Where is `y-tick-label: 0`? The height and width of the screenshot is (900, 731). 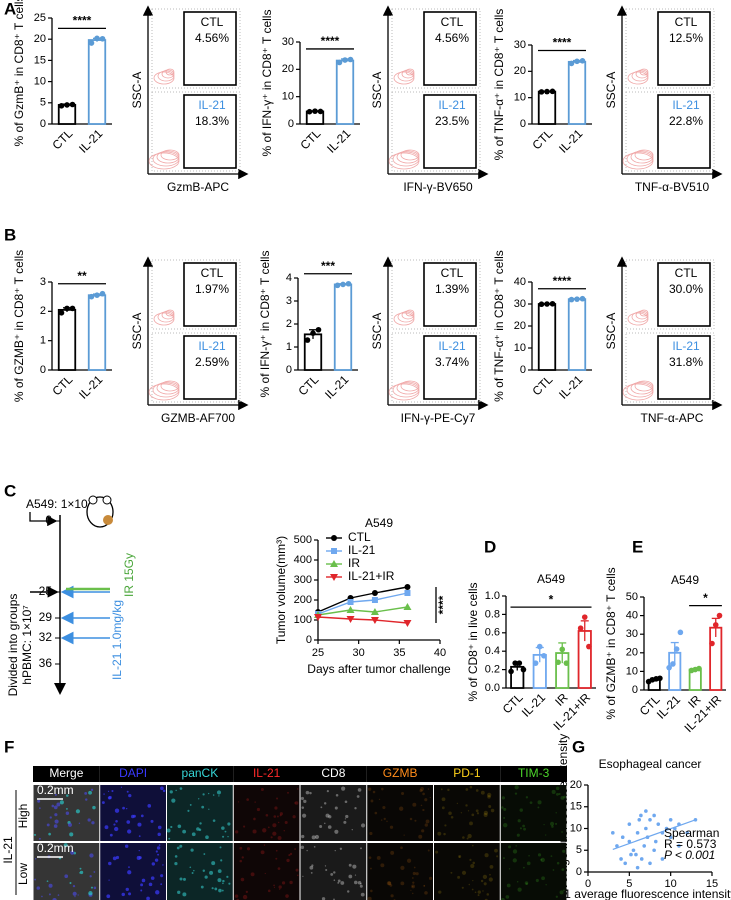 y-tick-label: 0 is located at coordinates (579, 872).